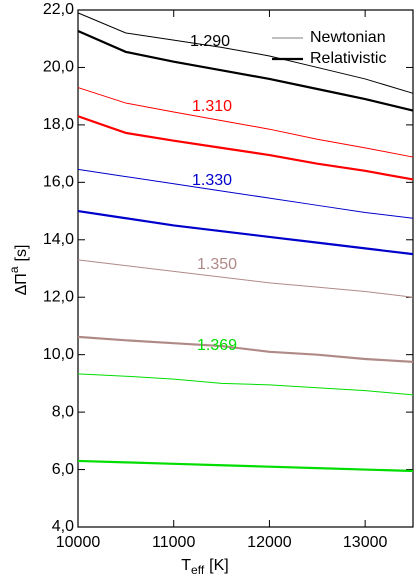  Describe the element at coordinates (14, 269) in the screenshot. I see `y-label-sup: a` at that location.